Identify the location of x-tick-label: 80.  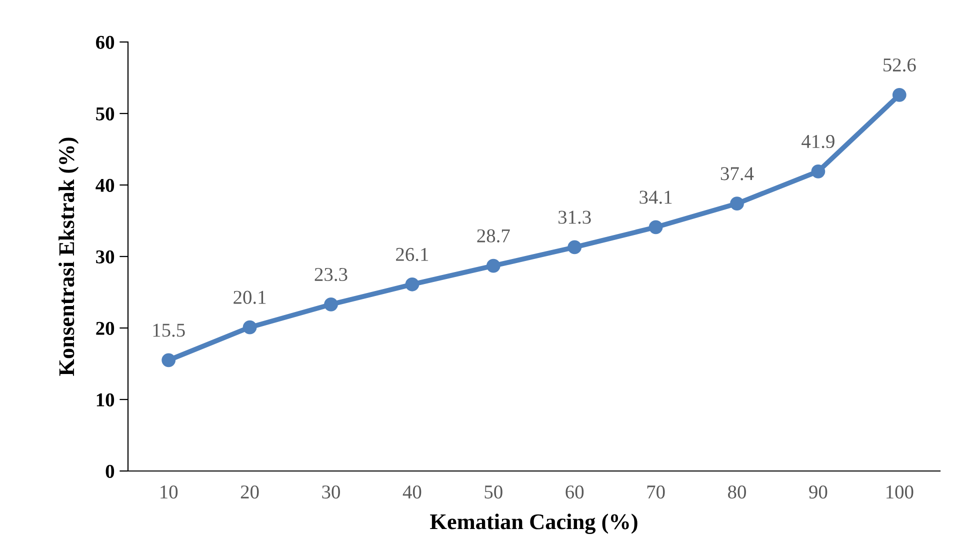
(737, 492).